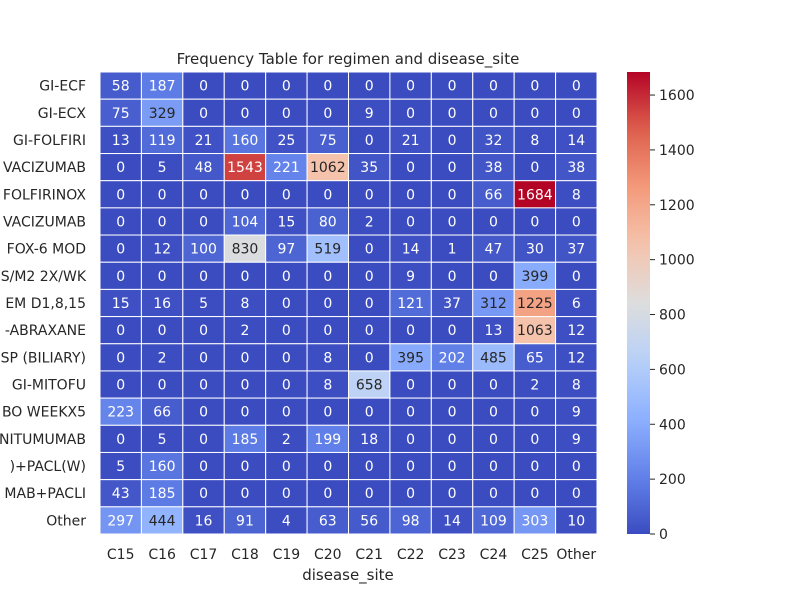 This screenshot has height=600, width=800. What do you see at coordinates (677, 261) in the screenshot?
I see `colorbar-tick-label: 1000` at bounding box center [677, 261].